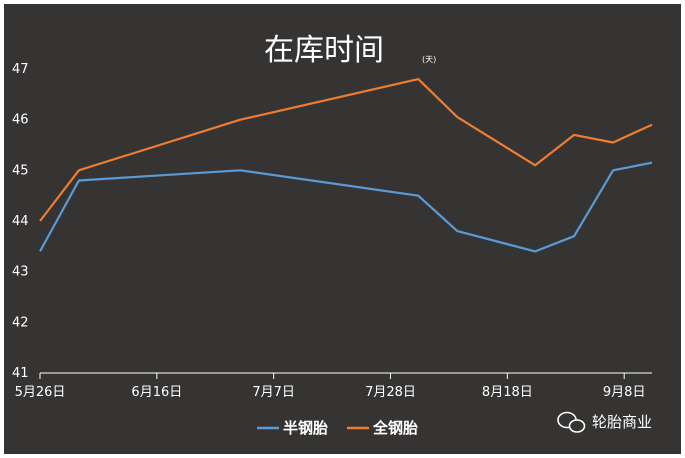  I want to click on x-tick-label: 7月28日, so click(390, 392).